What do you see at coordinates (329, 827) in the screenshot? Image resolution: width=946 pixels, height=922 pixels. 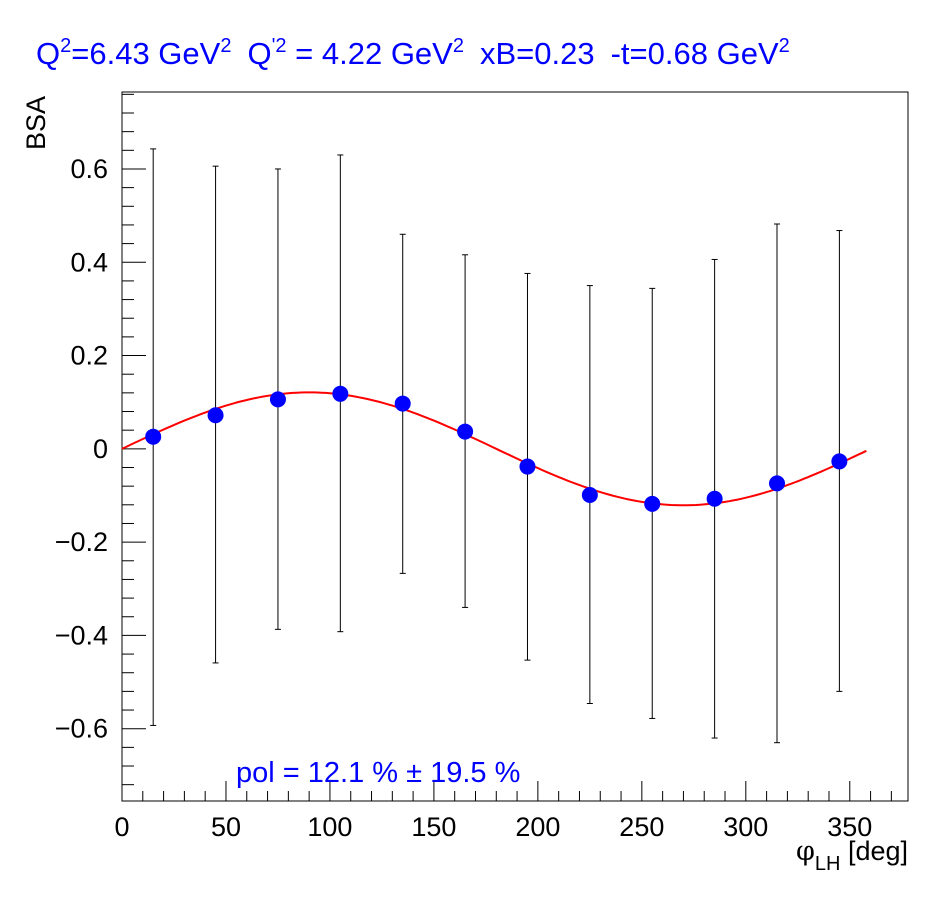 I see `x-tick-label: 100` at bounding box center [329, 827].